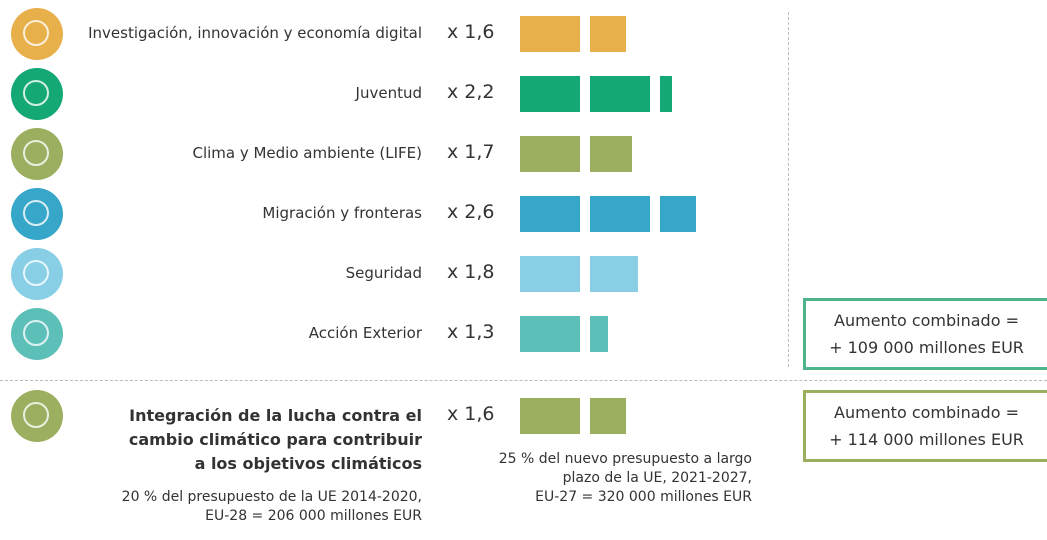  Describe the element at coordinates (471, 212) in the screenshot. I see `value-label: x 2,6` at that location.